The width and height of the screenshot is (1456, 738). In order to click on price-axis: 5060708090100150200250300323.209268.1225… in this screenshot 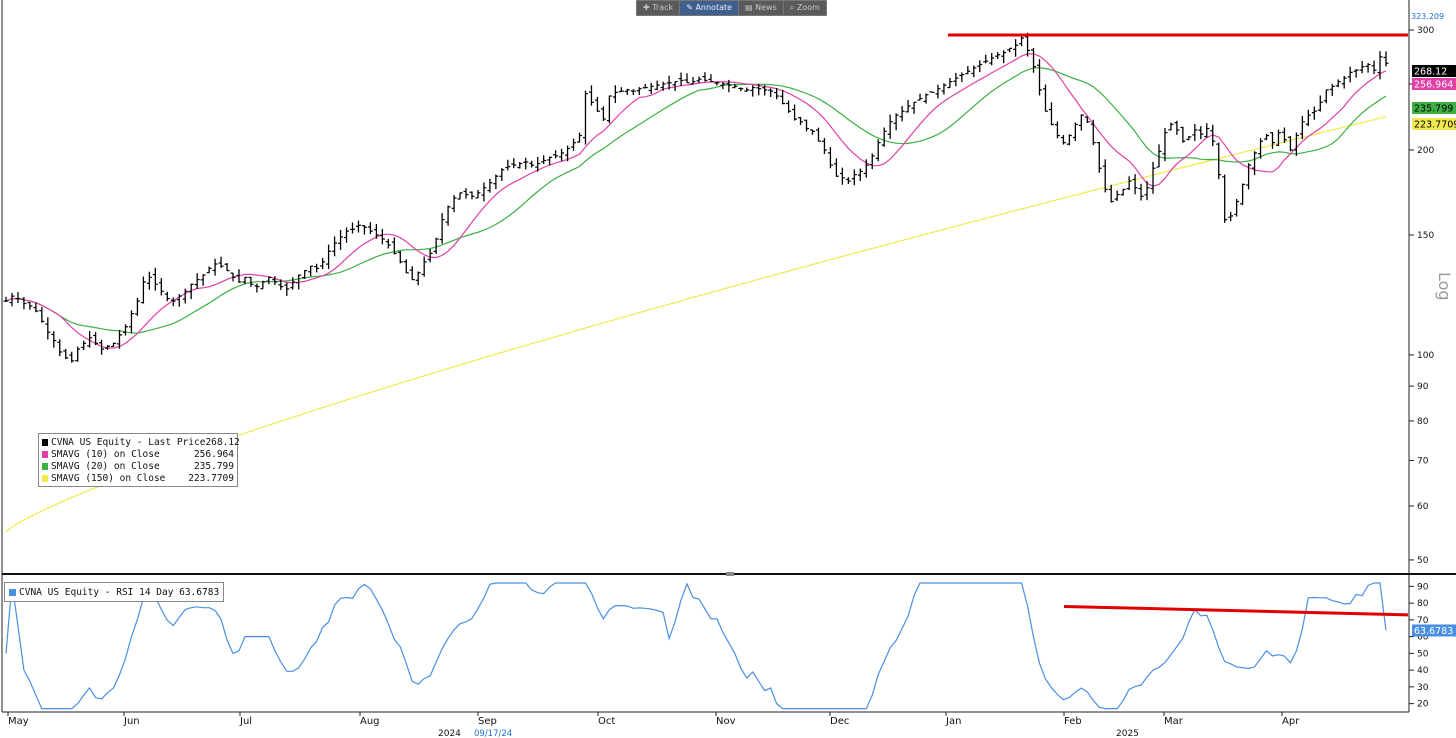, I will do `click(1432, 289)`.